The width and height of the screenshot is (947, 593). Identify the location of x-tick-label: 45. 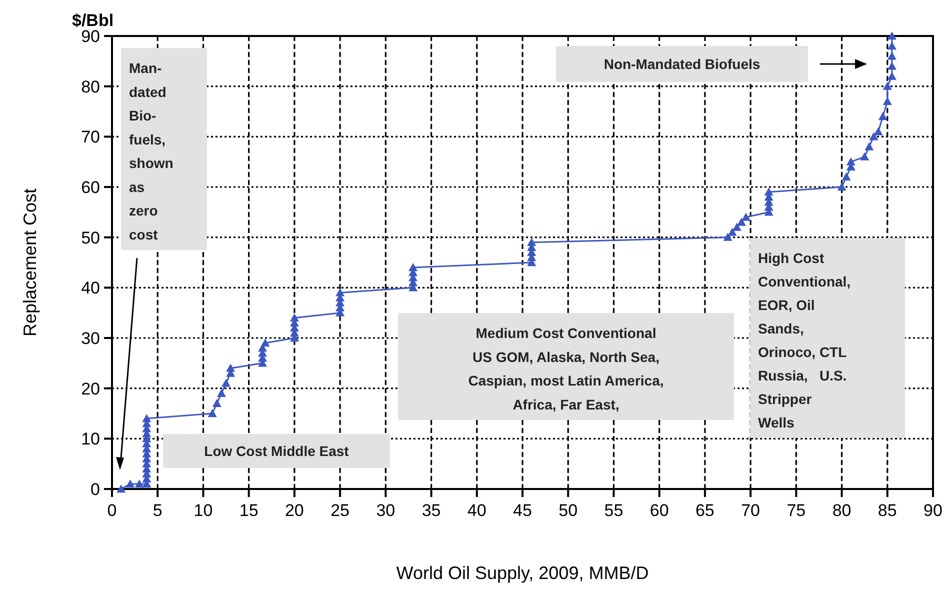
(522, 510).